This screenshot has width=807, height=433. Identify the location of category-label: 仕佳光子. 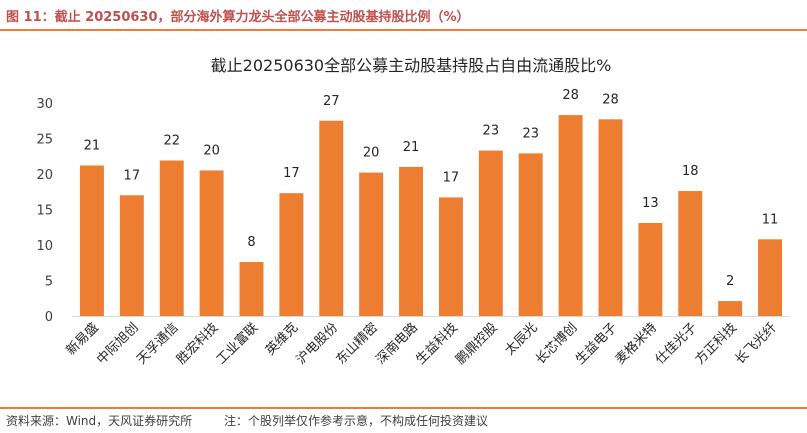
(676, 343).